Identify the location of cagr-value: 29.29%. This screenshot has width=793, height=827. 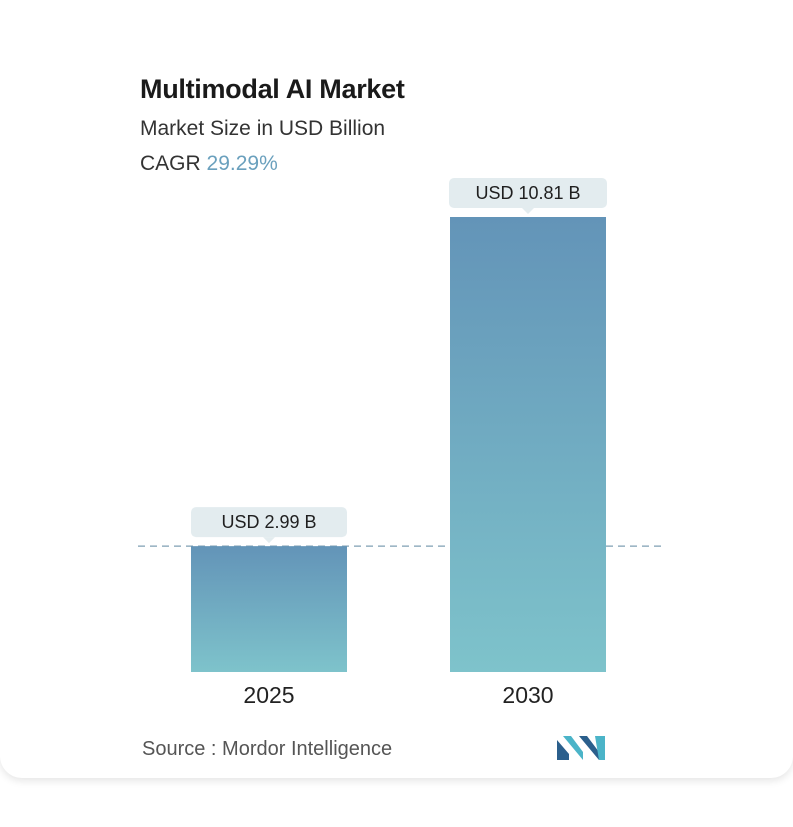
(242, 163).